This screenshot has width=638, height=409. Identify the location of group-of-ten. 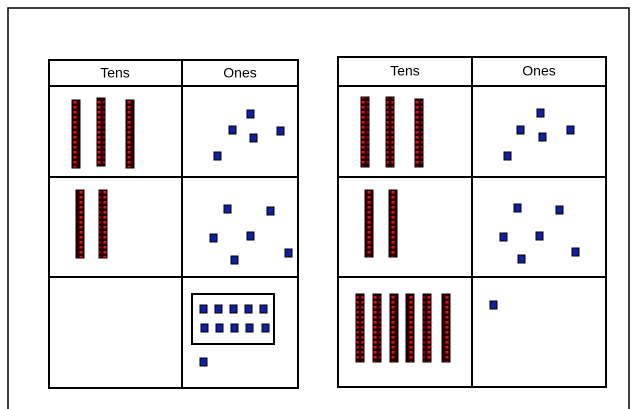
(233, 319).